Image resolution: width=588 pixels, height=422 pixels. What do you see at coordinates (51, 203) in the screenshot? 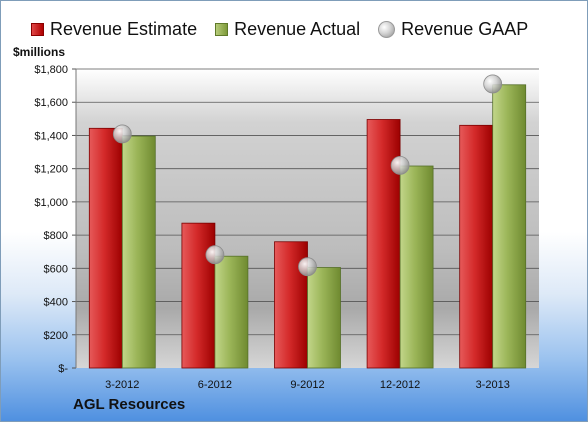
I see `y-tick-label: $1,000` at bounding box center [51, 203].